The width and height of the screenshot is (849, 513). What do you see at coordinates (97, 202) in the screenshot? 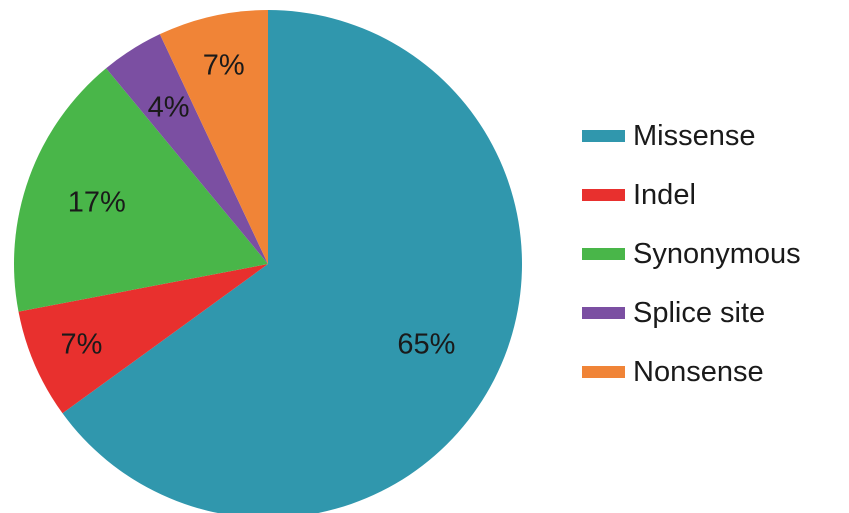
I see `slice-label-synonymous: 17%` at bounding box center [97, 202].